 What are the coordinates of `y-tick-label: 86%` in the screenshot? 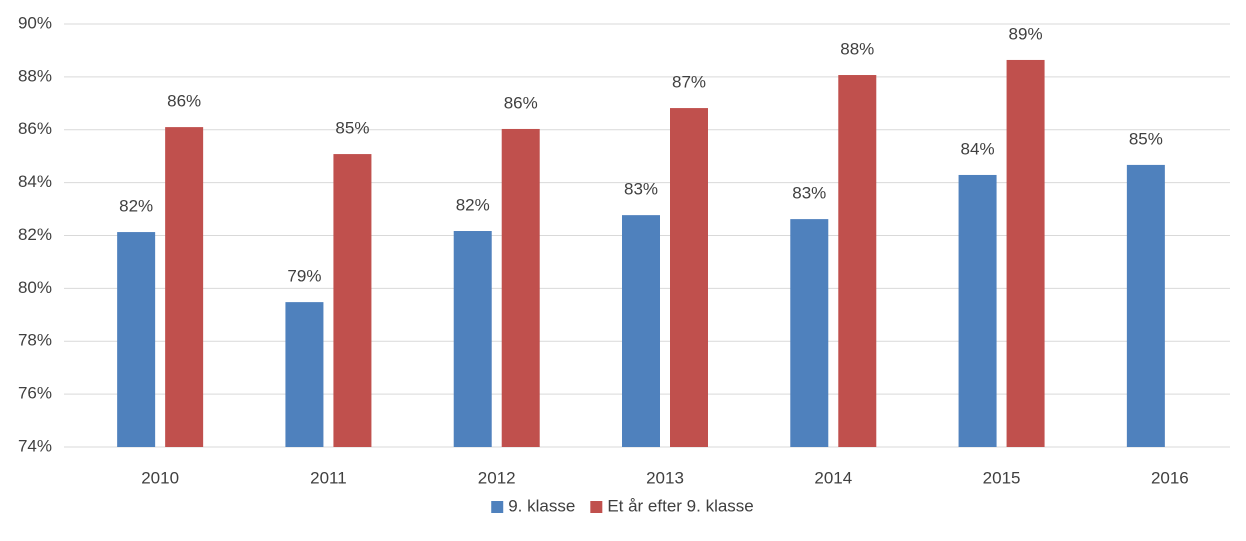 It's located at (35, 128).